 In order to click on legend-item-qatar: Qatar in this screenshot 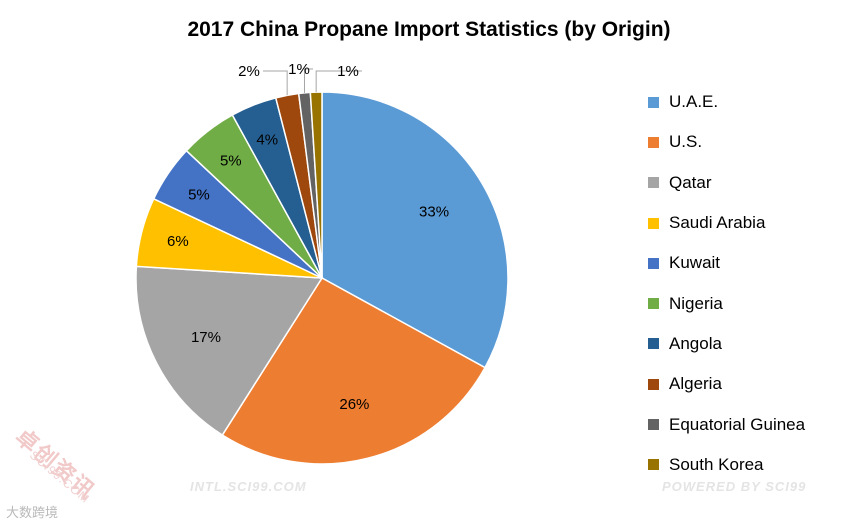, I will do `click(726, 183)`.